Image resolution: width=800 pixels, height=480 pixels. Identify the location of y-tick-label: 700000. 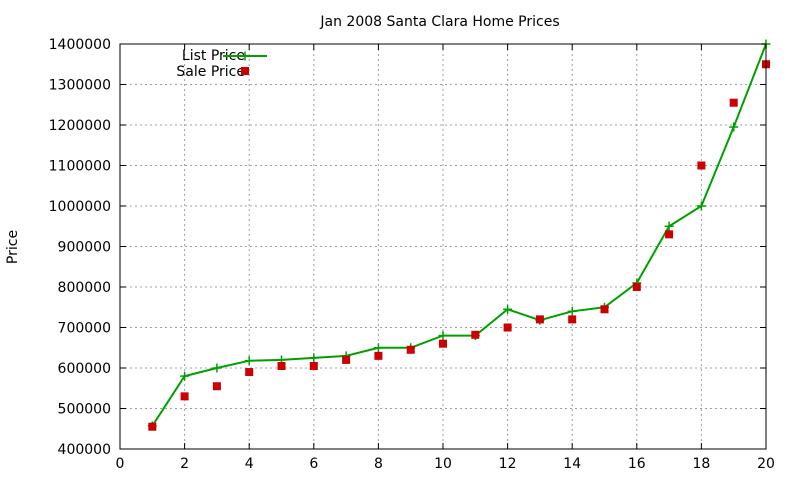
(84, 329).